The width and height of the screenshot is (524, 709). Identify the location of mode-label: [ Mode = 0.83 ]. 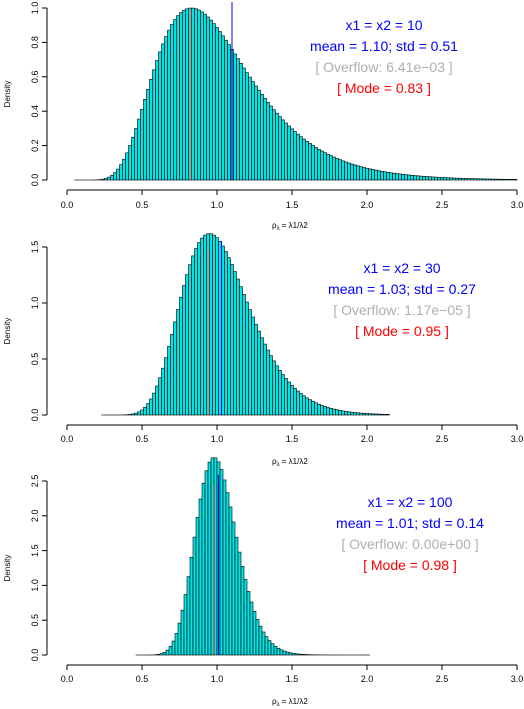
(384, 88).